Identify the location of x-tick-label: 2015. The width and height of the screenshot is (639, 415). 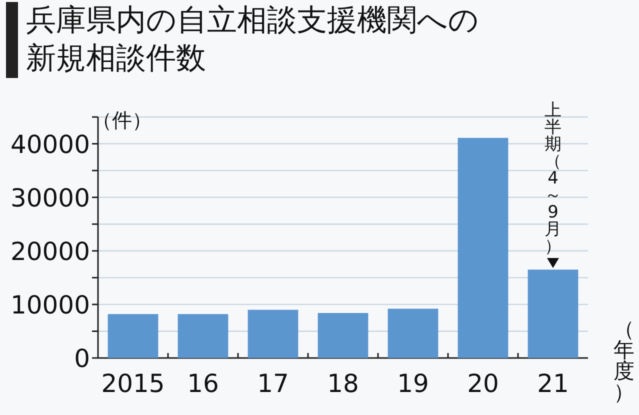
(133, 383).